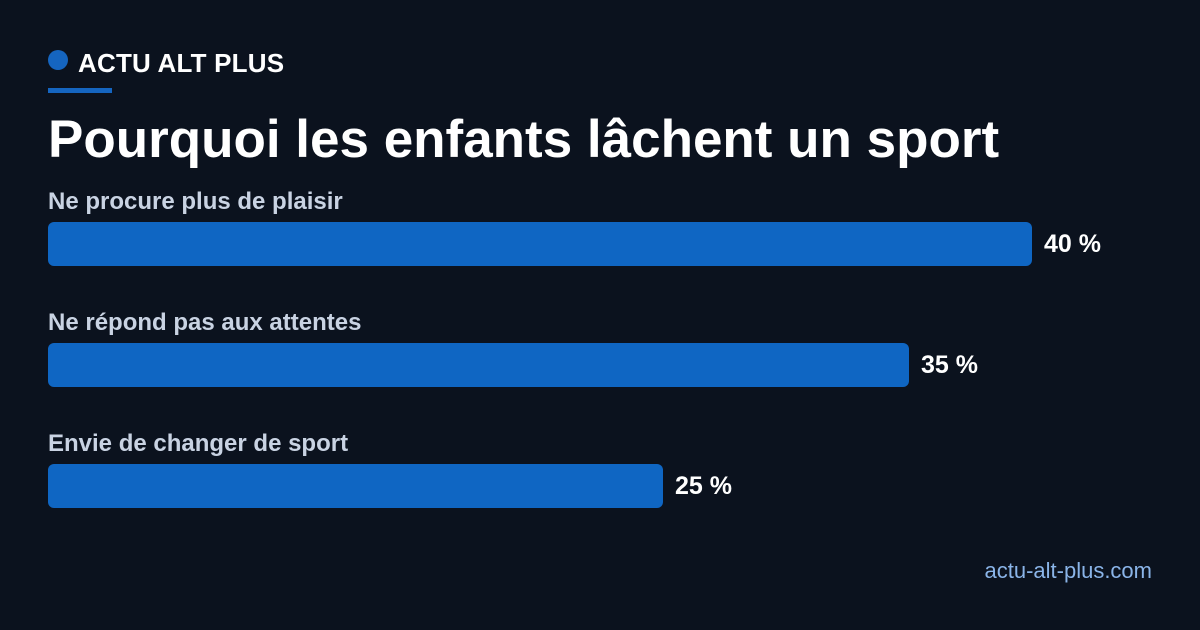  Describe the element at coordinates (205, 322) in the screenshot. I see `category-label: Ne répond pas aux attentes` at that location.